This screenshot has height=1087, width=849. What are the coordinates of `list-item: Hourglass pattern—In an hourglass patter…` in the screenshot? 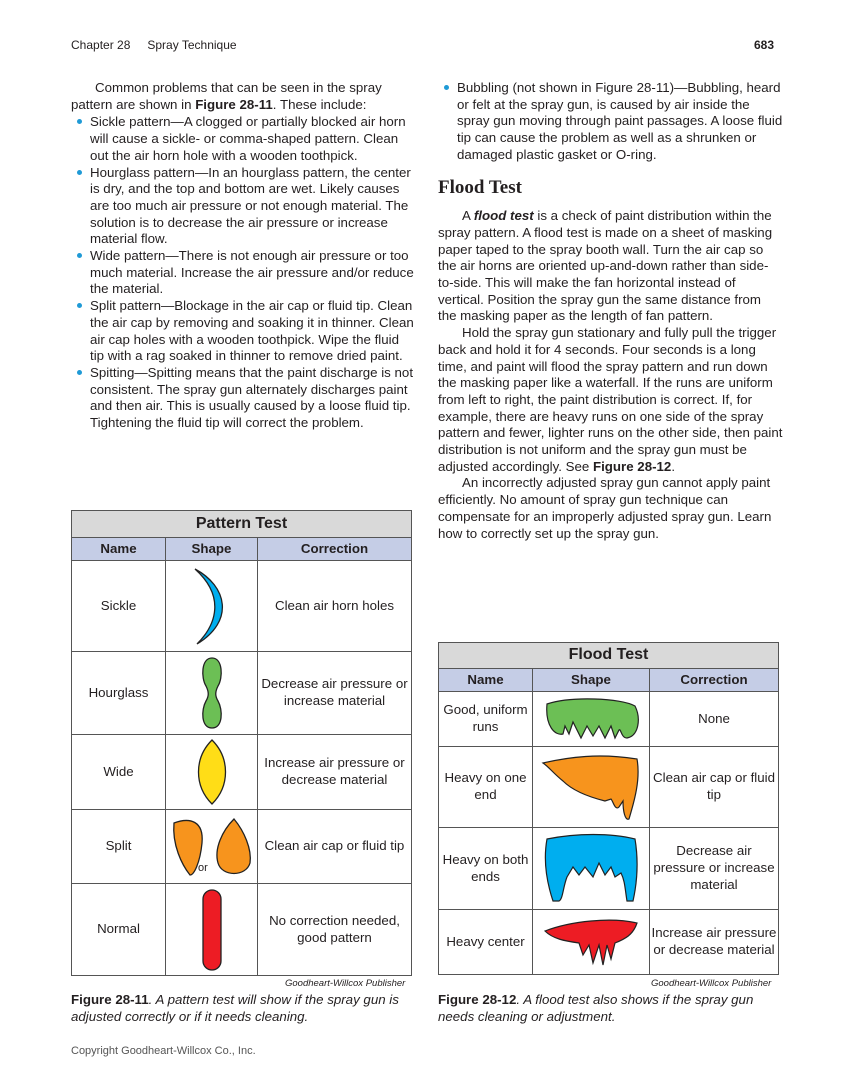 It's located at (243, 207).